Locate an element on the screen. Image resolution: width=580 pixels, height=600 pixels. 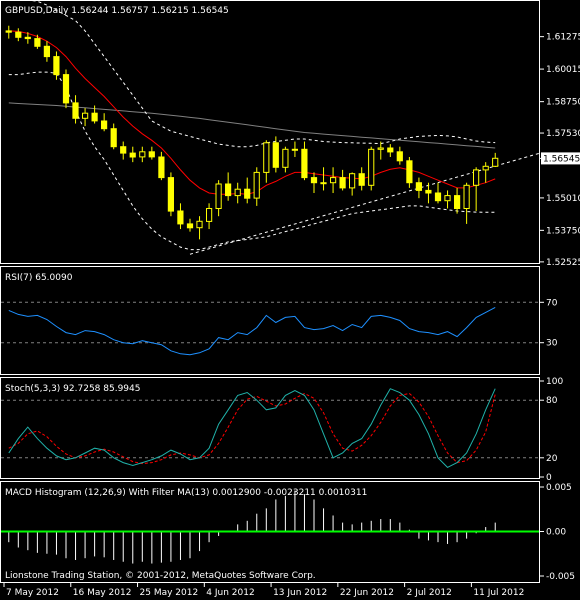
rsi-tick-label: 30 is located at coordinates (552, 344).